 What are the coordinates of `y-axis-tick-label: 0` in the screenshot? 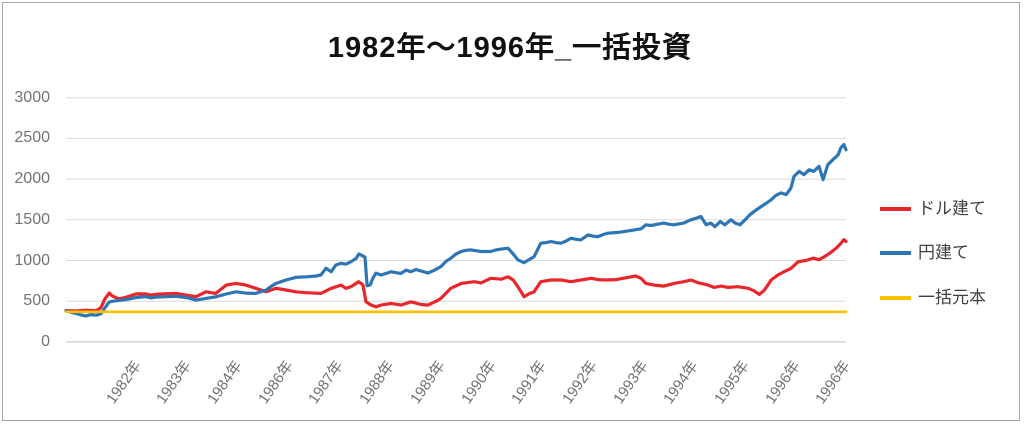 It's located at (45, 341).